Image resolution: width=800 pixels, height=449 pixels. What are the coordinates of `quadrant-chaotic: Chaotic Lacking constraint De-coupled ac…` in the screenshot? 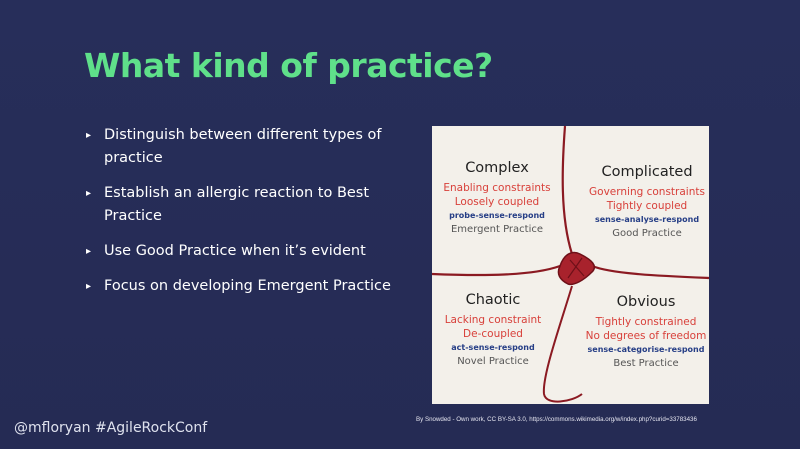 It's located at (495, 330).